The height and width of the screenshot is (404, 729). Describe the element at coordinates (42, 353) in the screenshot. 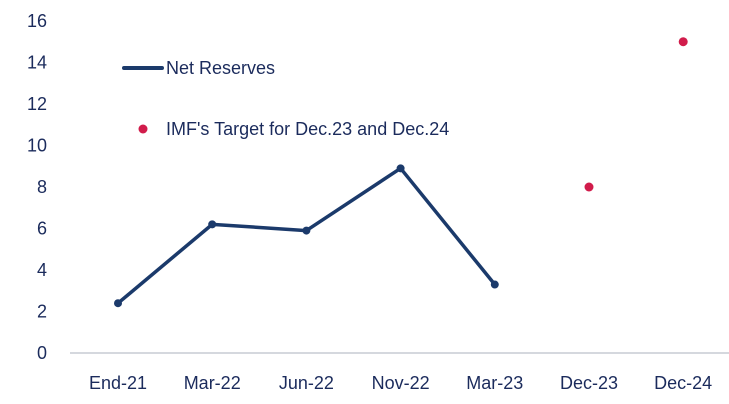

I see `y-tick-label: 0` at that location.